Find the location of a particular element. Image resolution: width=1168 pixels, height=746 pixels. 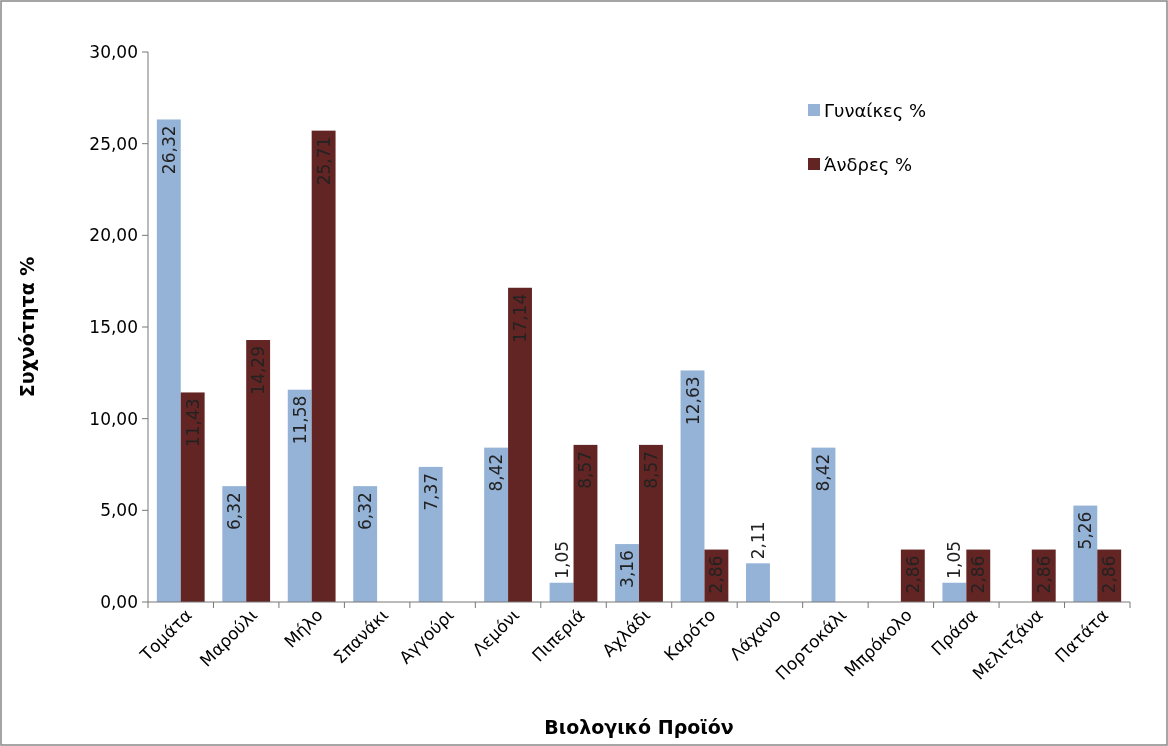

y-axis-title: Συχνότητα % is located at coordinates (27, 327).